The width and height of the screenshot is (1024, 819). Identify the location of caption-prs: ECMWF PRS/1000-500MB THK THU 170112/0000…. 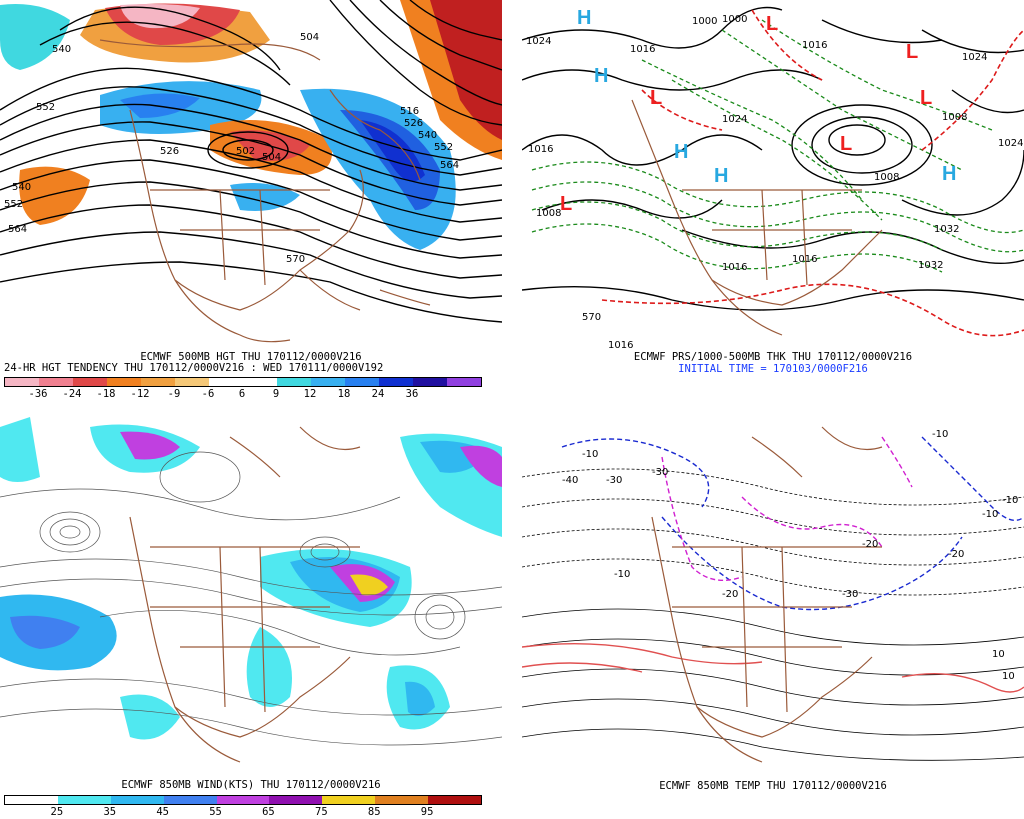
(773, 357).